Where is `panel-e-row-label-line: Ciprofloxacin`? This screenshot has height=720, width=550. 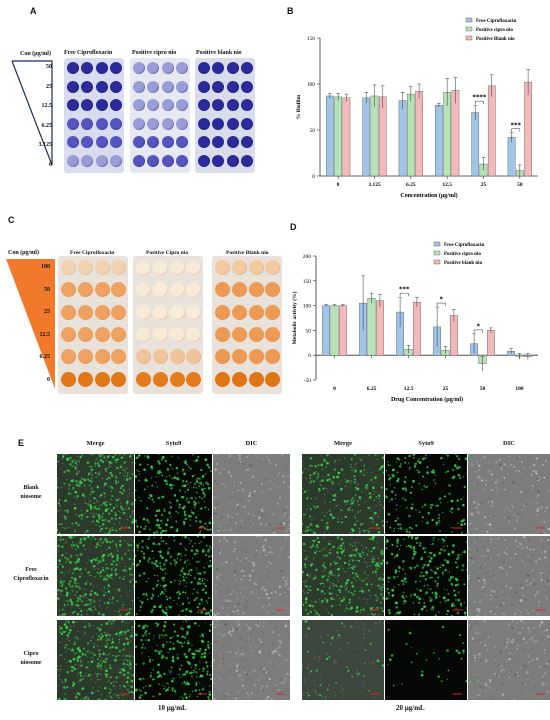
panel-e-row-label-line: Ciprofloxacin is located at coordinates (31, 579).